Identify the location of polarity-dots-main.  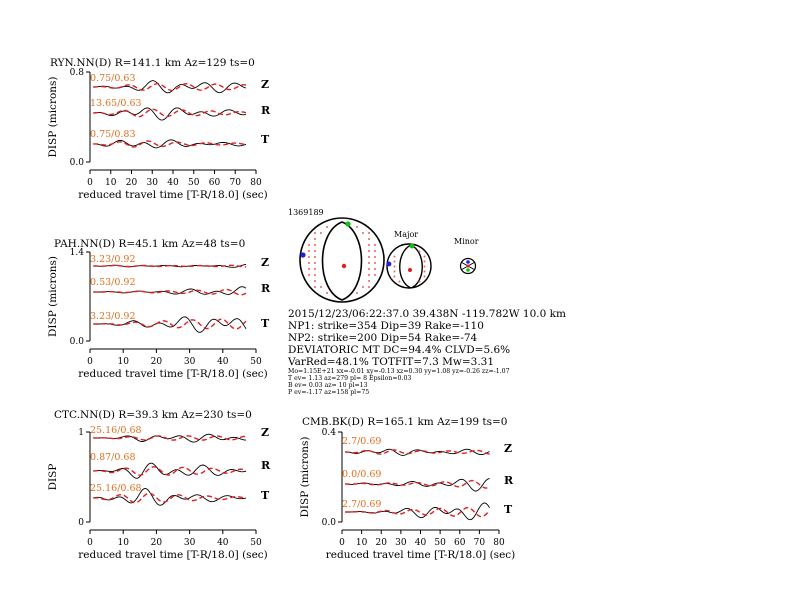
(342, 260).